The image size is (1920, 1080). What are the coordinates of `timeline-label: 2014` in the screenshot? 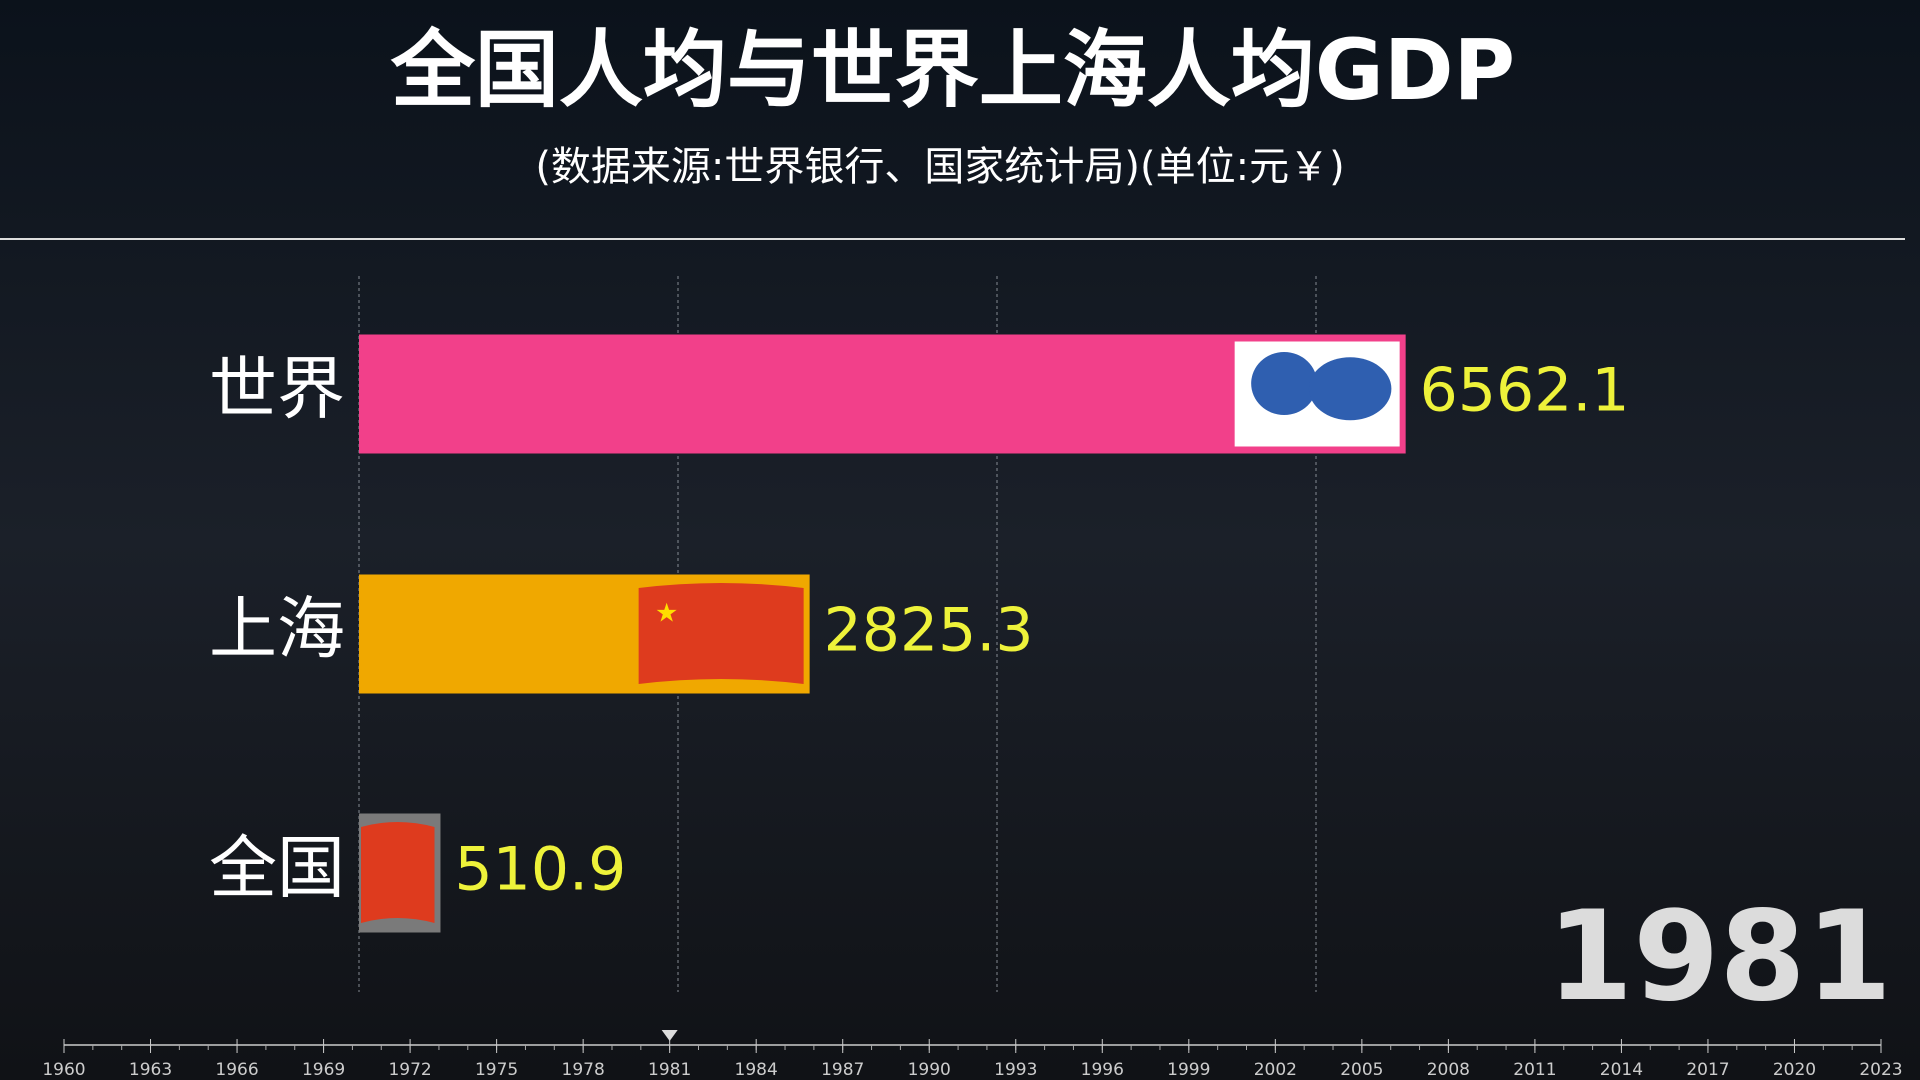 It's located at (1621, 1070).